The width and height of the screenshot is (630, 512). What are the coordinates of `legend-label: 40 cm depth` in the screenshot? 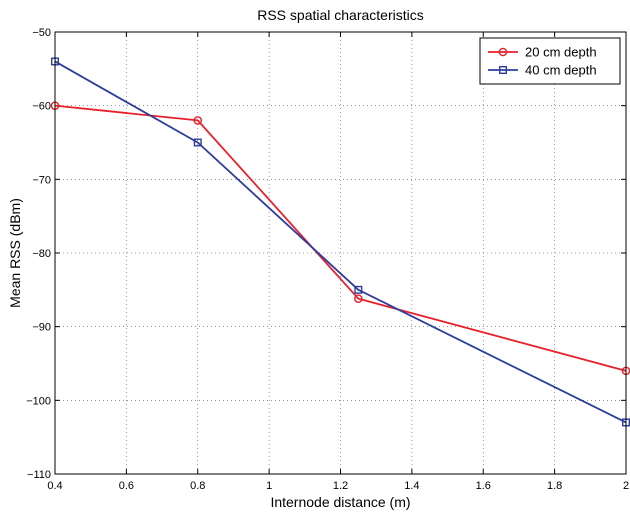 It's located at (561, 70).